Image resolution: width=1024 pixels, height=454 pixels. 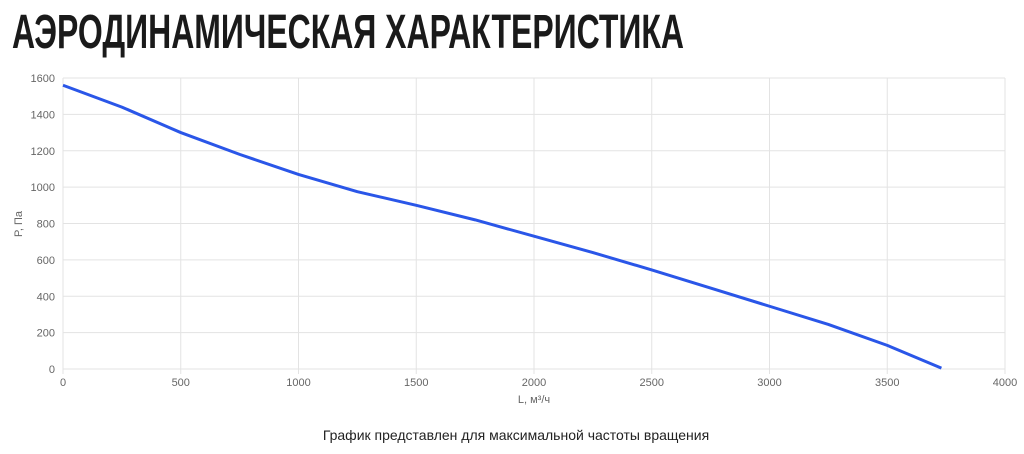 I want to click on x-tick-label: 1500, so click(x=416, y=383).